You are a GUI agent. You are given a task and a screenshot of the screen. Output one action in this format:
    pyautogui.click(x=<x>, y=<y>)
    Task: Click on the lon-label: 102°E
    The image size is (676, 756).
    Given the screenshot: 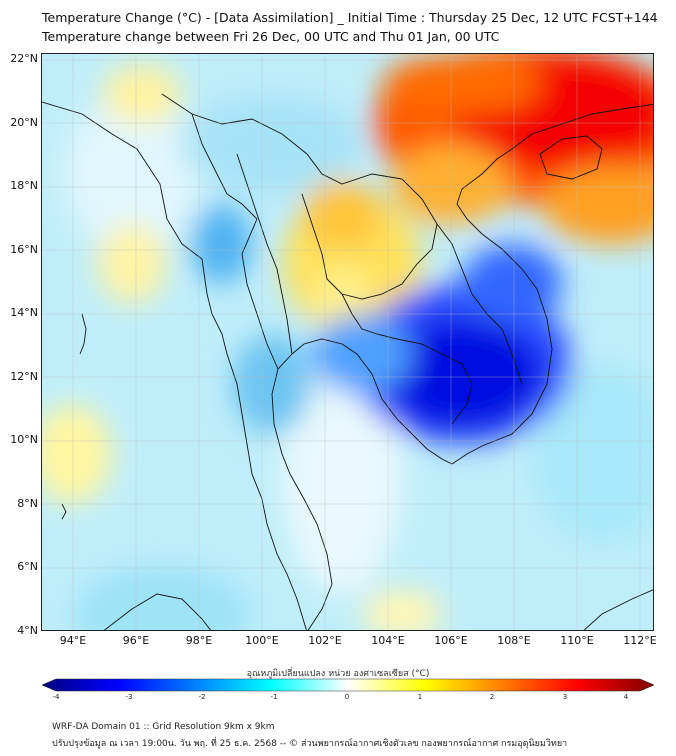 What is the action you would take?
    pyautogui.click(x=325, y=640)
    